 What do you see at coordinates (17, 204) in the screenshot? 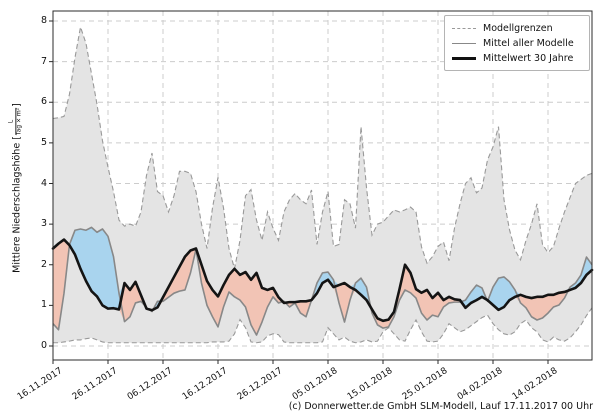
I see `y-axis-label-prefix: Mittlere Niederschlagshöhe [` at bounding box center [17, 204].